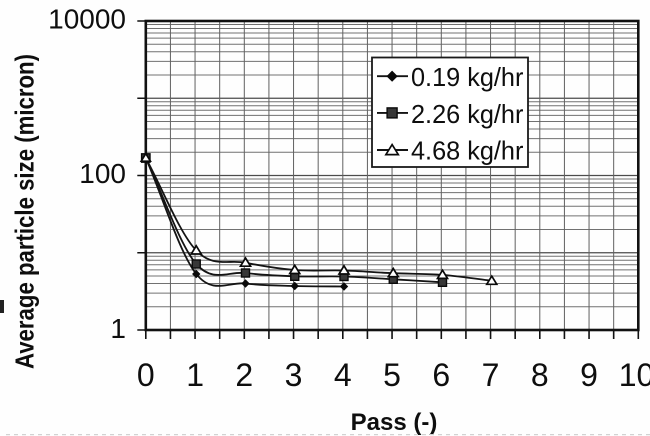 This screenshot has width=650, height=436. I want to click on svg-text: 2, so click(244, 375).